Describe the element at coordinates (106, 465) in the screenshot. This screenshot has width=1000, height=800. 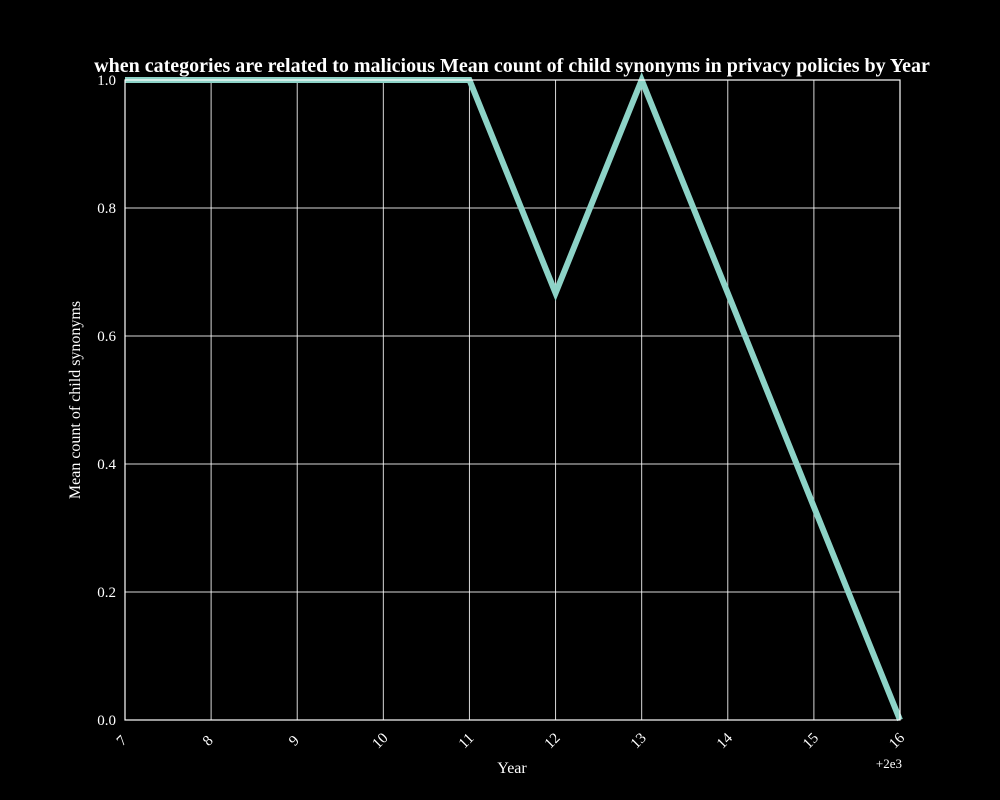
I see `y-tick-label: 0.4` at that location.